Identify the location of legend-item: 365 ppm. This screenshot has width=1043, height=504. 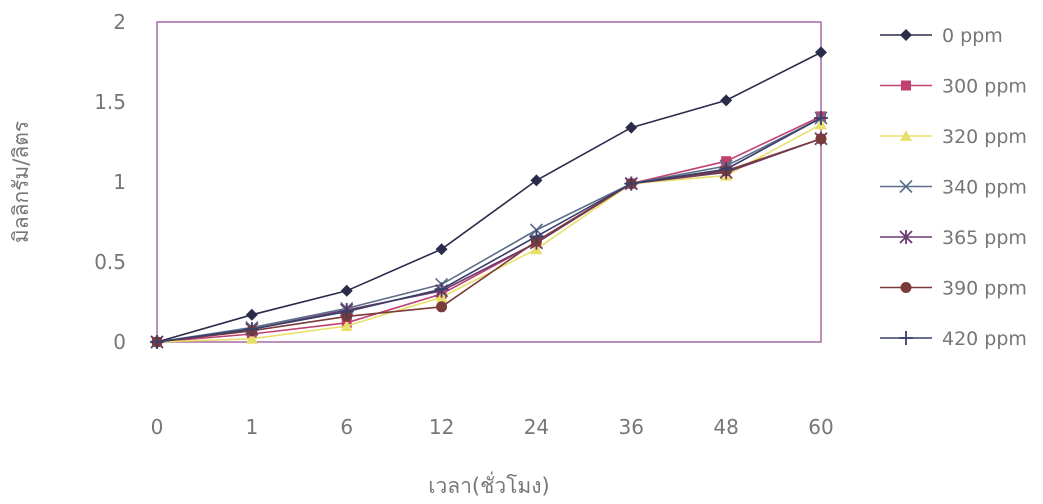
(953, 238).